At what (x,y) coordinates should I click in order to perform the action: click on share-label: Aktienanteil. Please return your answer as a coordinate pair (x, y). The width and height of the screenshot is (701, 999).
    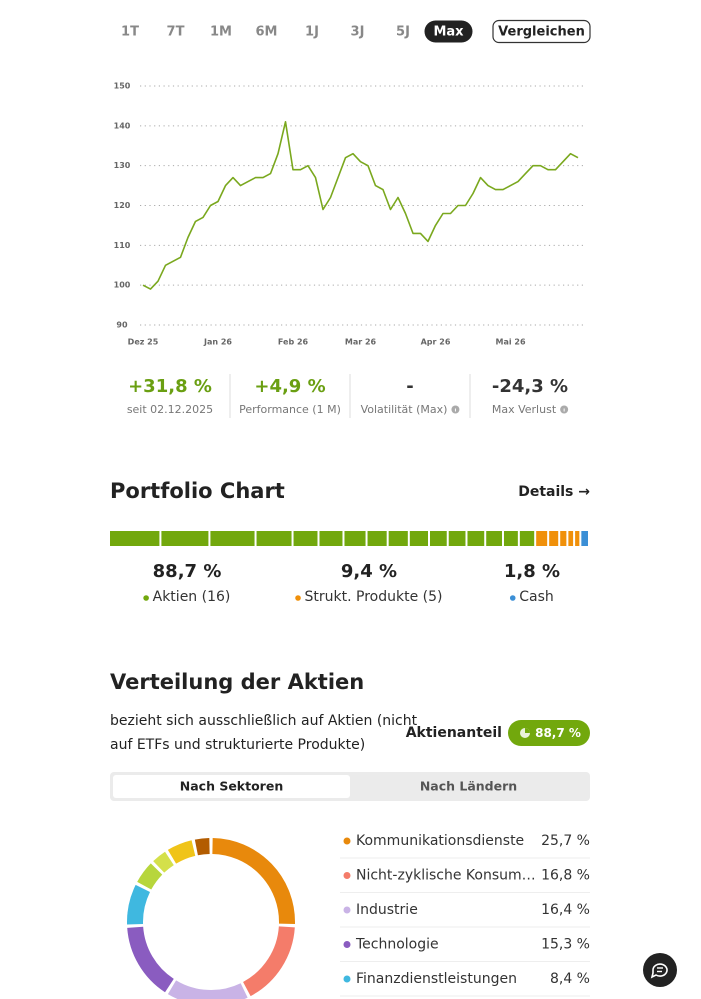
    Looking at the image, I should click on (454, 733).